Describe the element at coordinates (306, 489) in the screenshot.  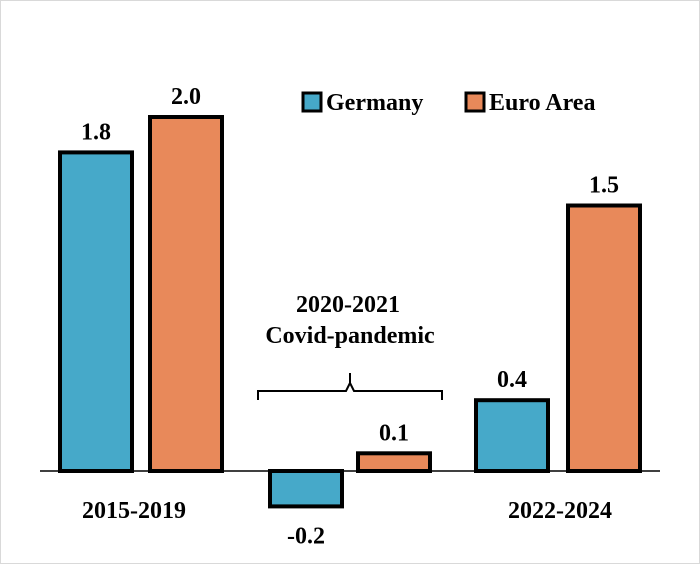
I see `bar-germany-2020-2021` at that location.